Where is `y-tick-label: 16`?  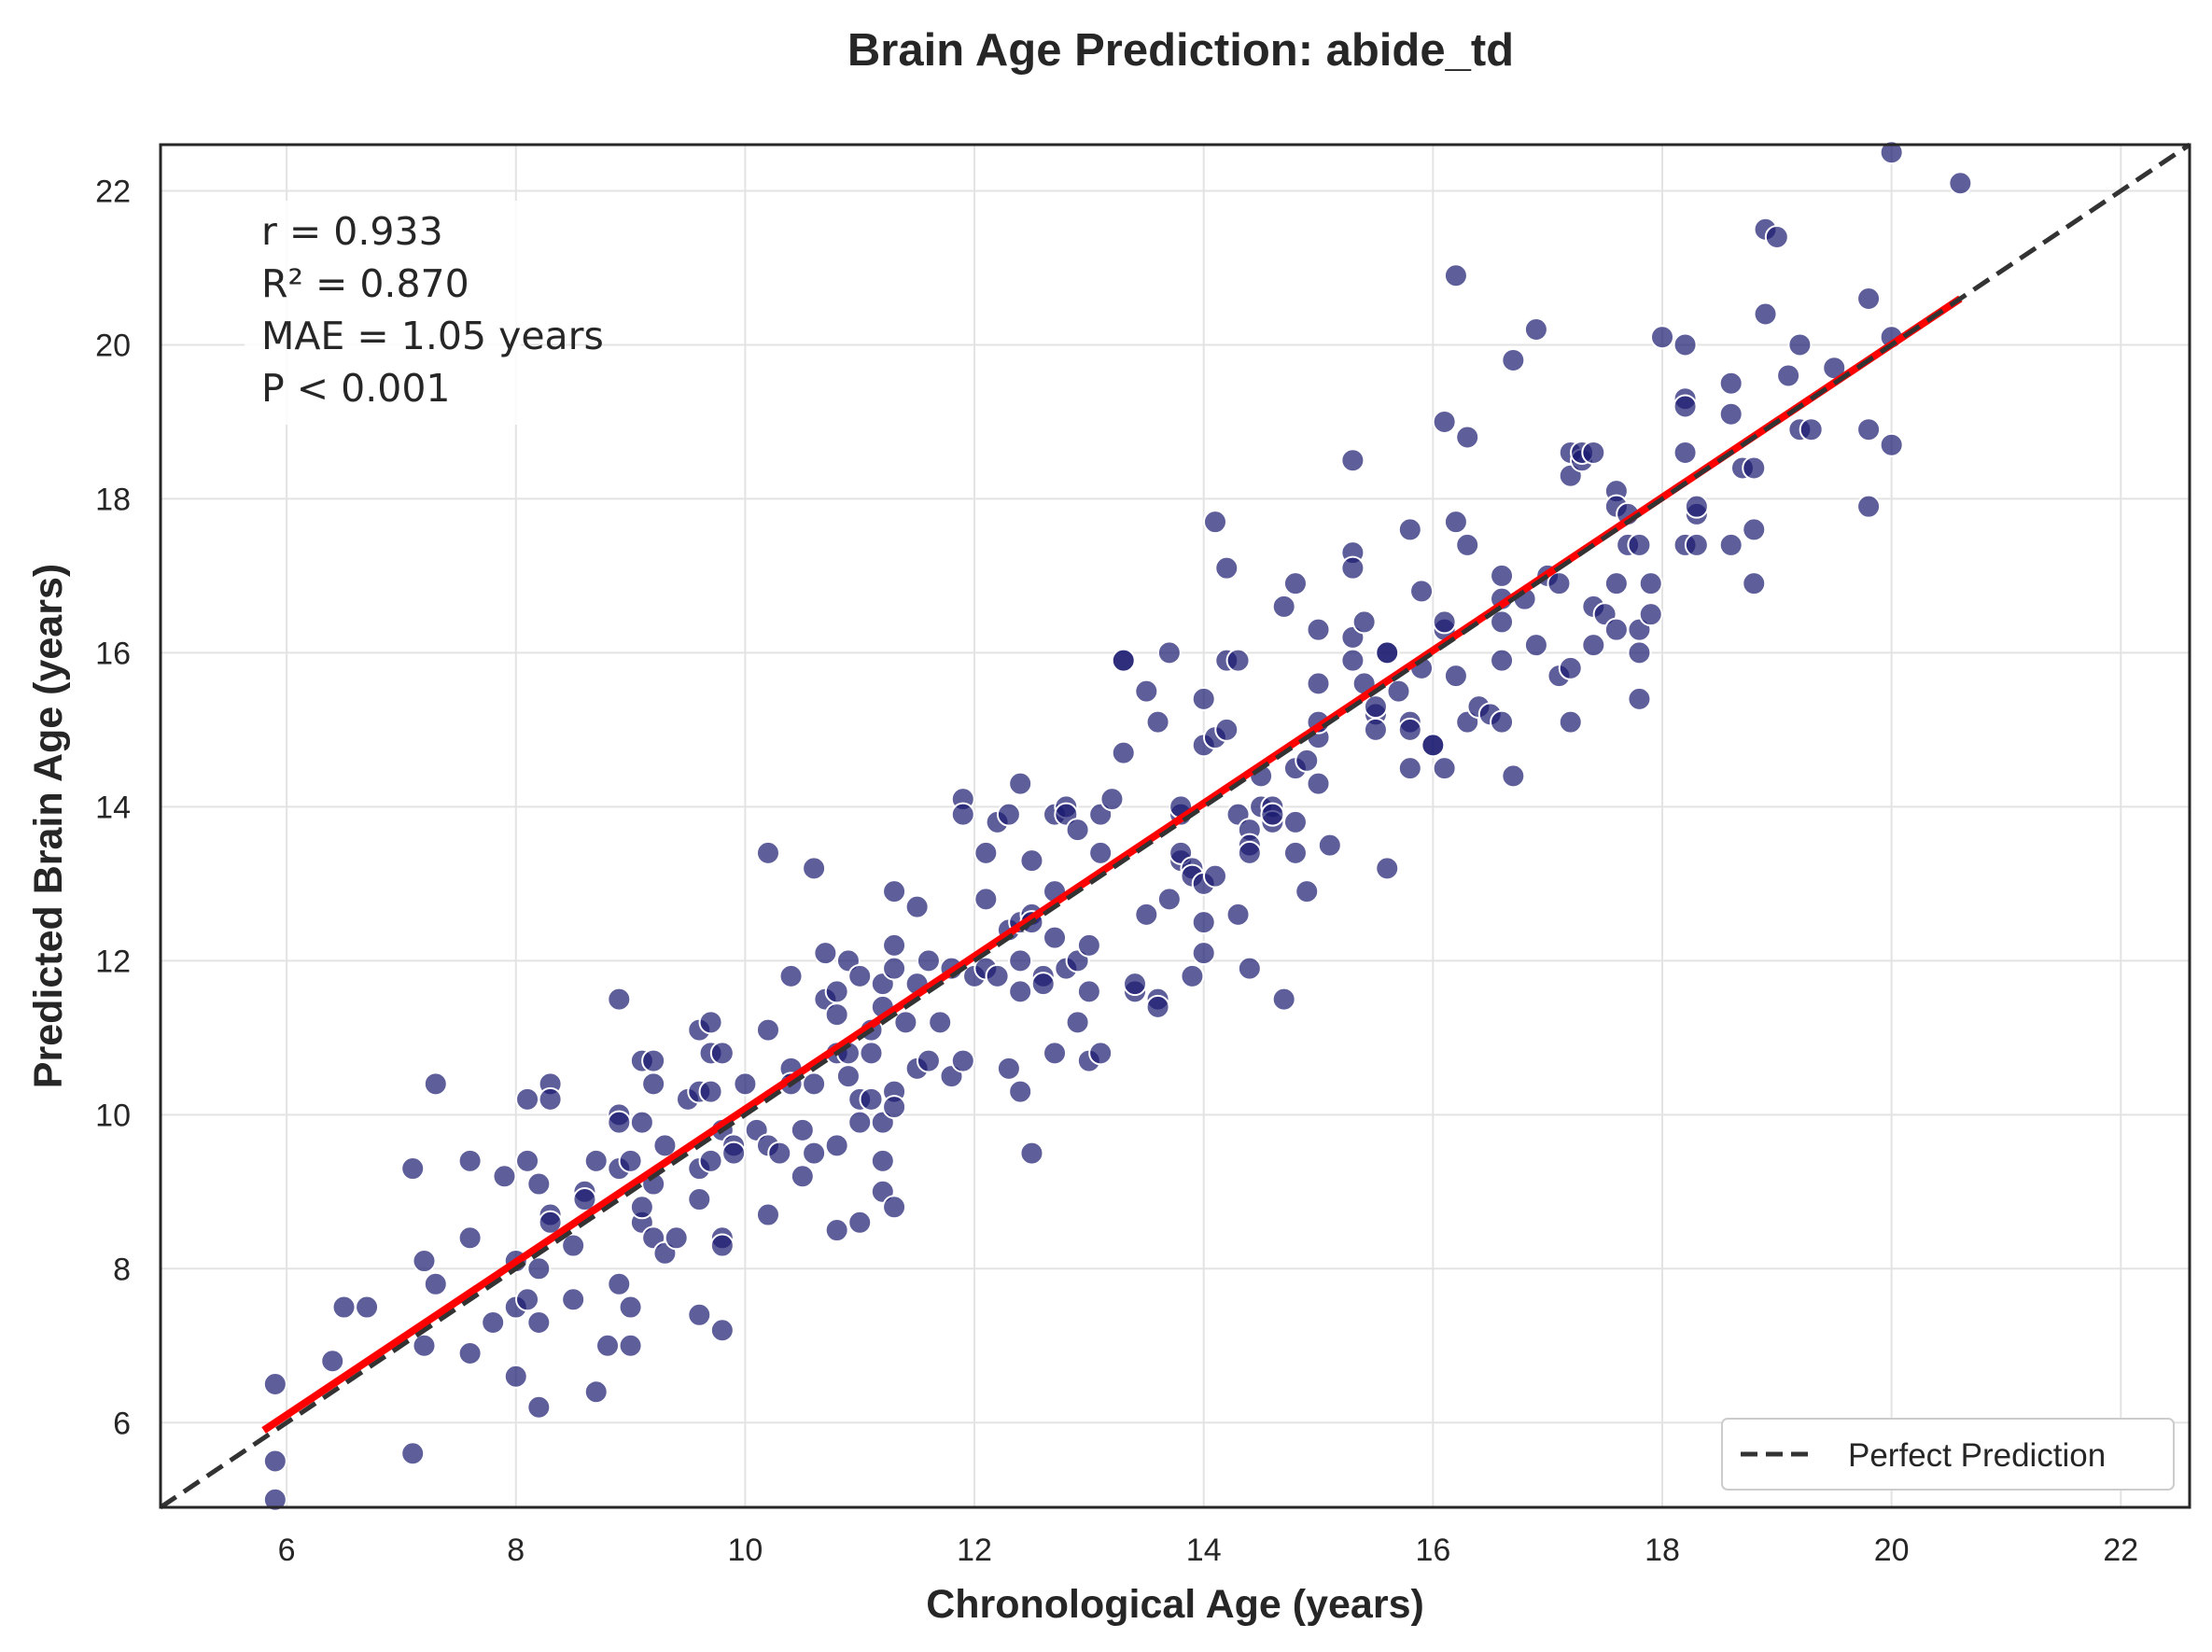
y-tick-label: 16 is located at coordinates (113, 653).